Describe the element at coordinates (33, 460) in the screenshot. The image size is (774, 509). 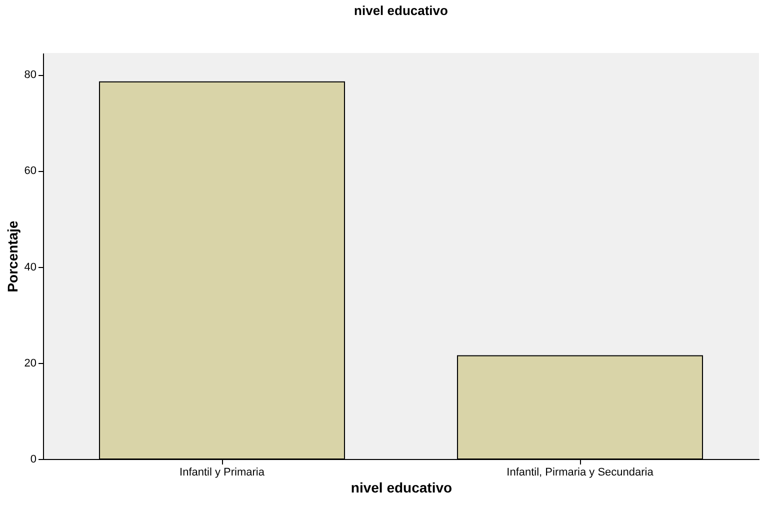
I see `y-tick-label: 0` at that location.